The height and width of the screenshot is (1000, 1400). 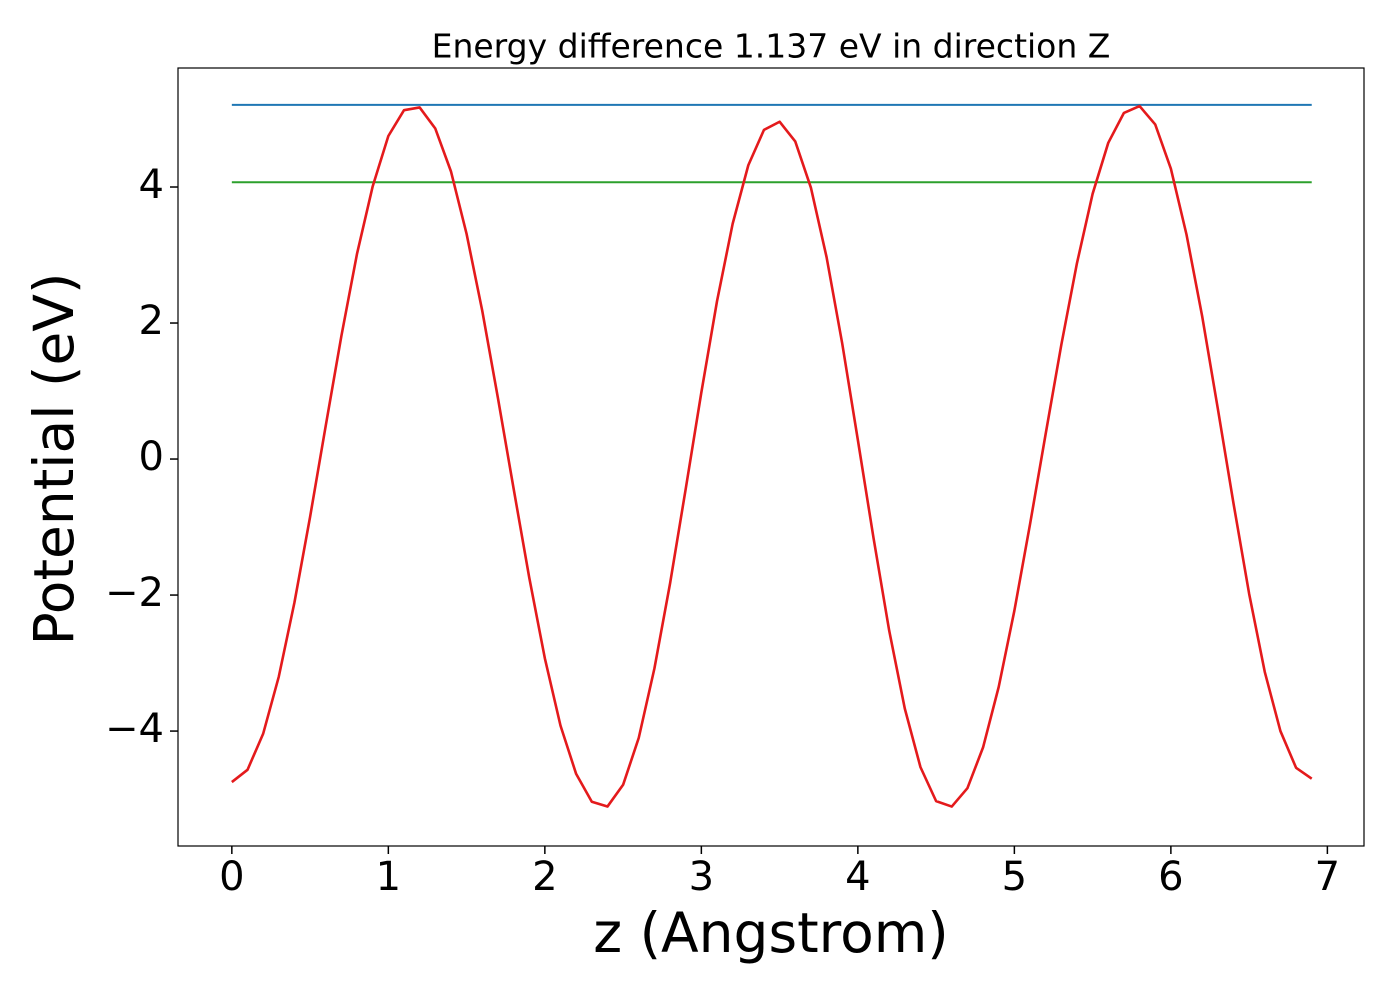 What do you see at coordinates (151, 321) in the screenshot?
I see `y-tick-label: 2` at bounding box center [151, 321].